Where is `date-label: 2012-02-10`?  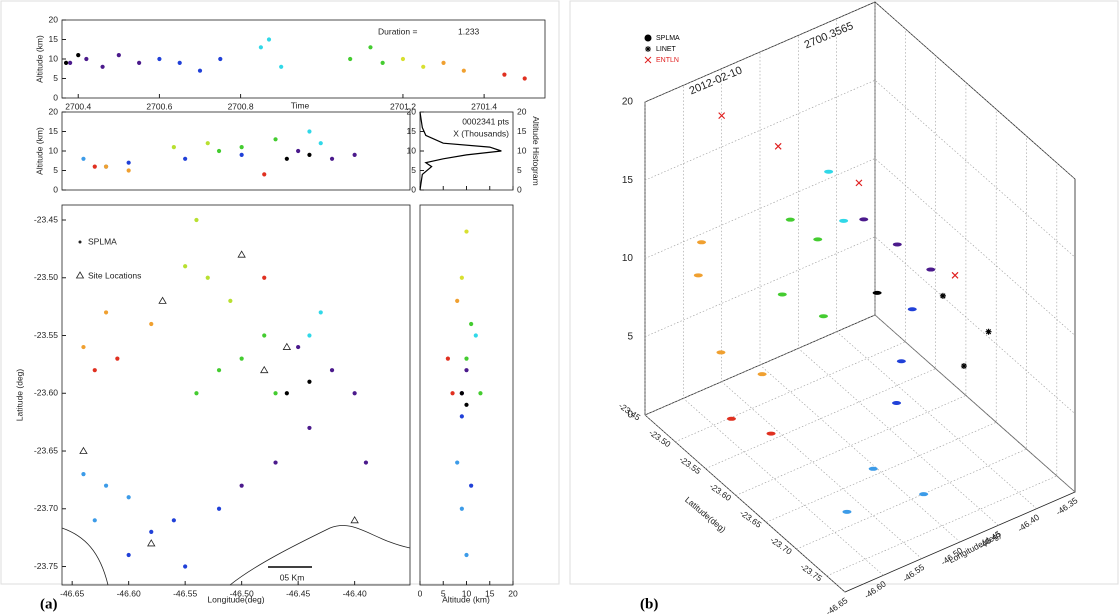 date-label: 2012-02-10 is located at coordinates (716, 80).